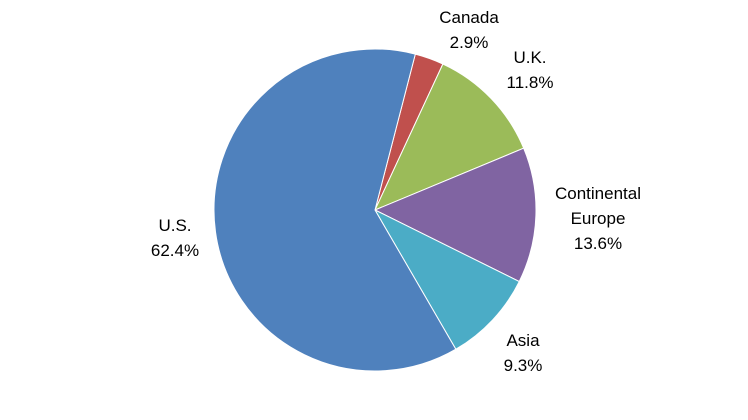  I want to click on value-label: 62.4%, so click(175, 250).